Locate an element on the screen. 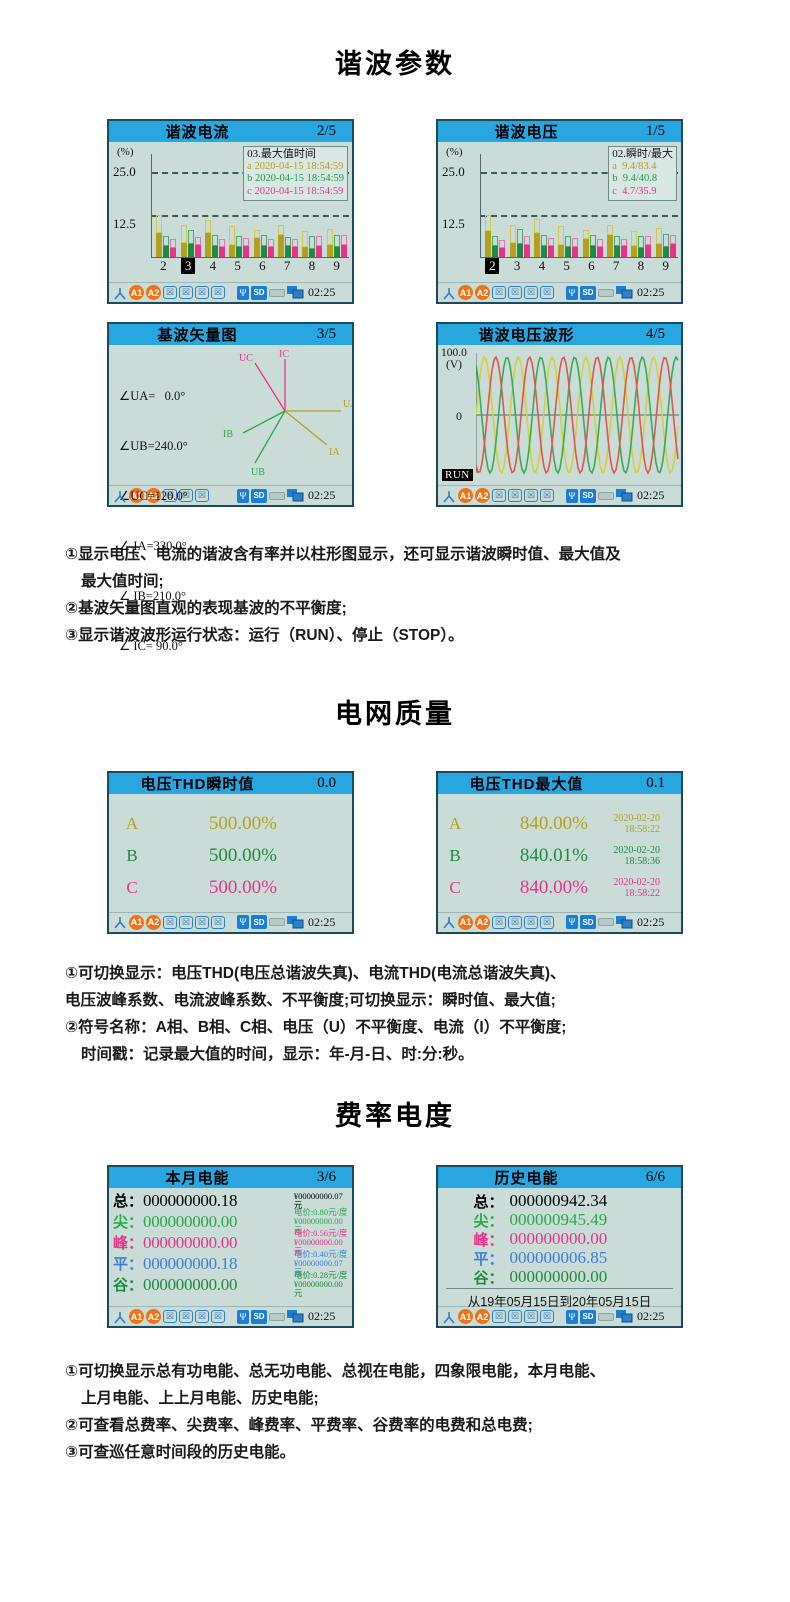 The height and width of the screenshot is (1602, 790). usb-icon: Ψ is located at coordinates (243, 495).